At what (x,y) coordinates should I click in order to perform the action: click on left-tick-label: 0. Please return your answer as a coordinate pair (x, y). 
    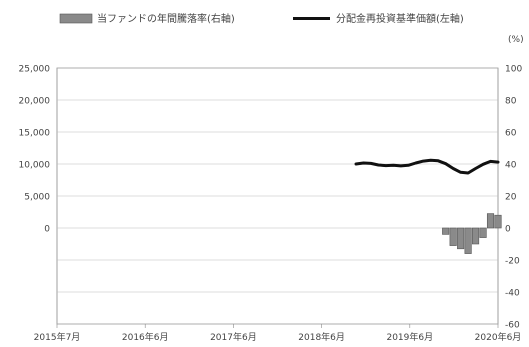
    Looking at the image, I should click on (47, 230).